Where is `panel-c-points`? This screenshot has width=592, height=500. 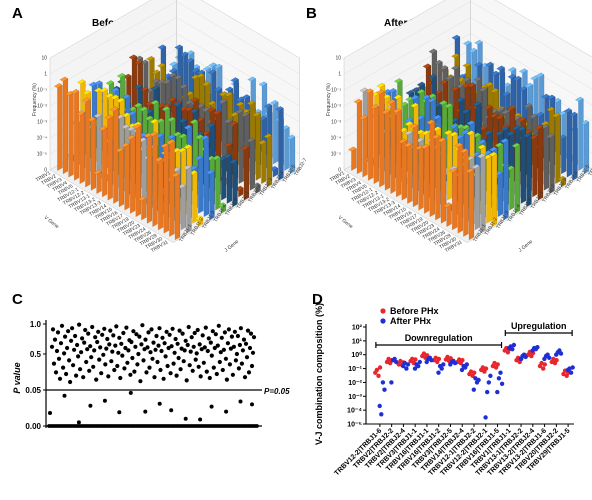 panel-c-points is located at coordinates (153, 375).